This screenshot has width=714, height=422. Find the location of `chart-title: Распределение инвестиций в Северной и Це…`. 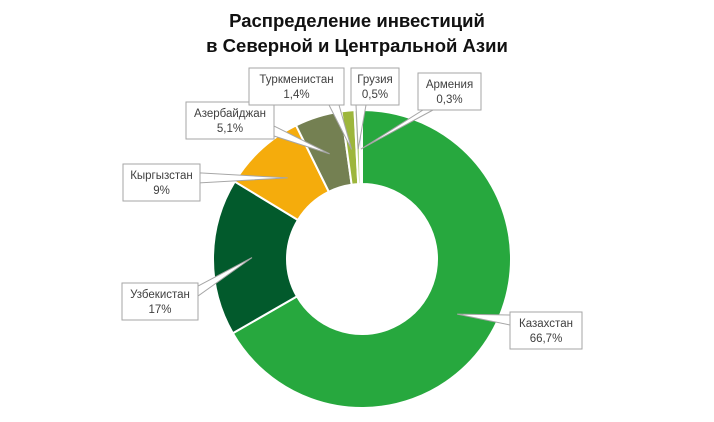

chart-title: Распределение инвестиций в Северной и Це… is located at coordinates (357, 33).